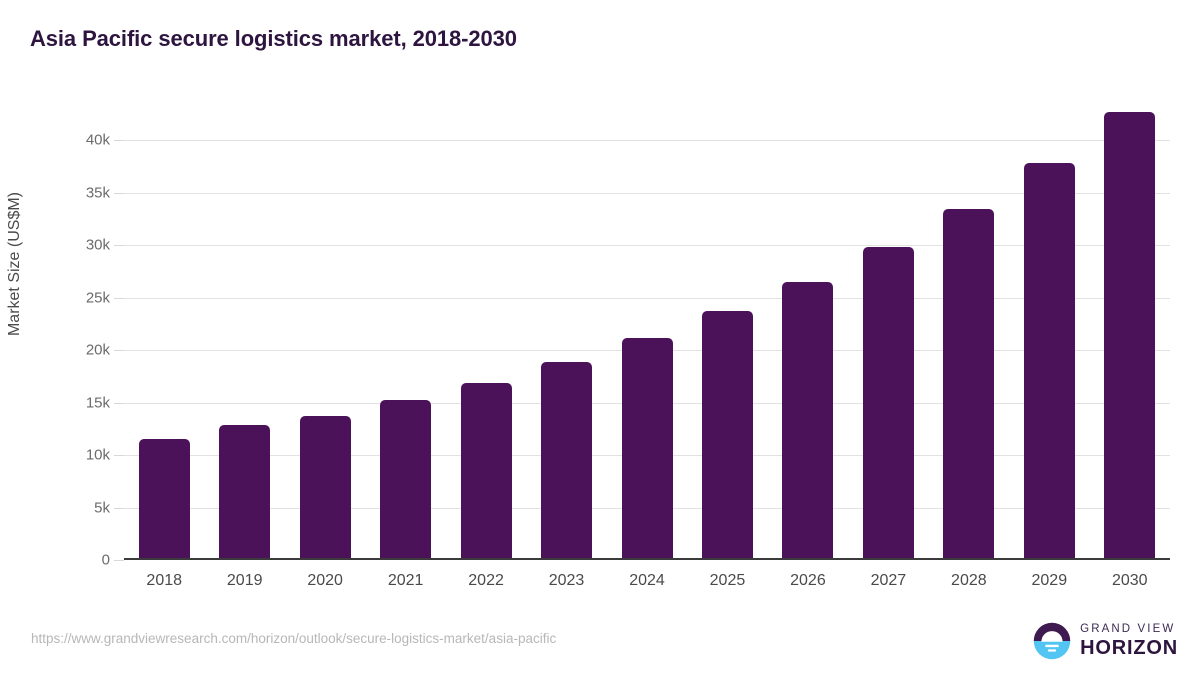  I want to click on brand-logo: GRAND VIEW HORIZON, so click(1105, 641).